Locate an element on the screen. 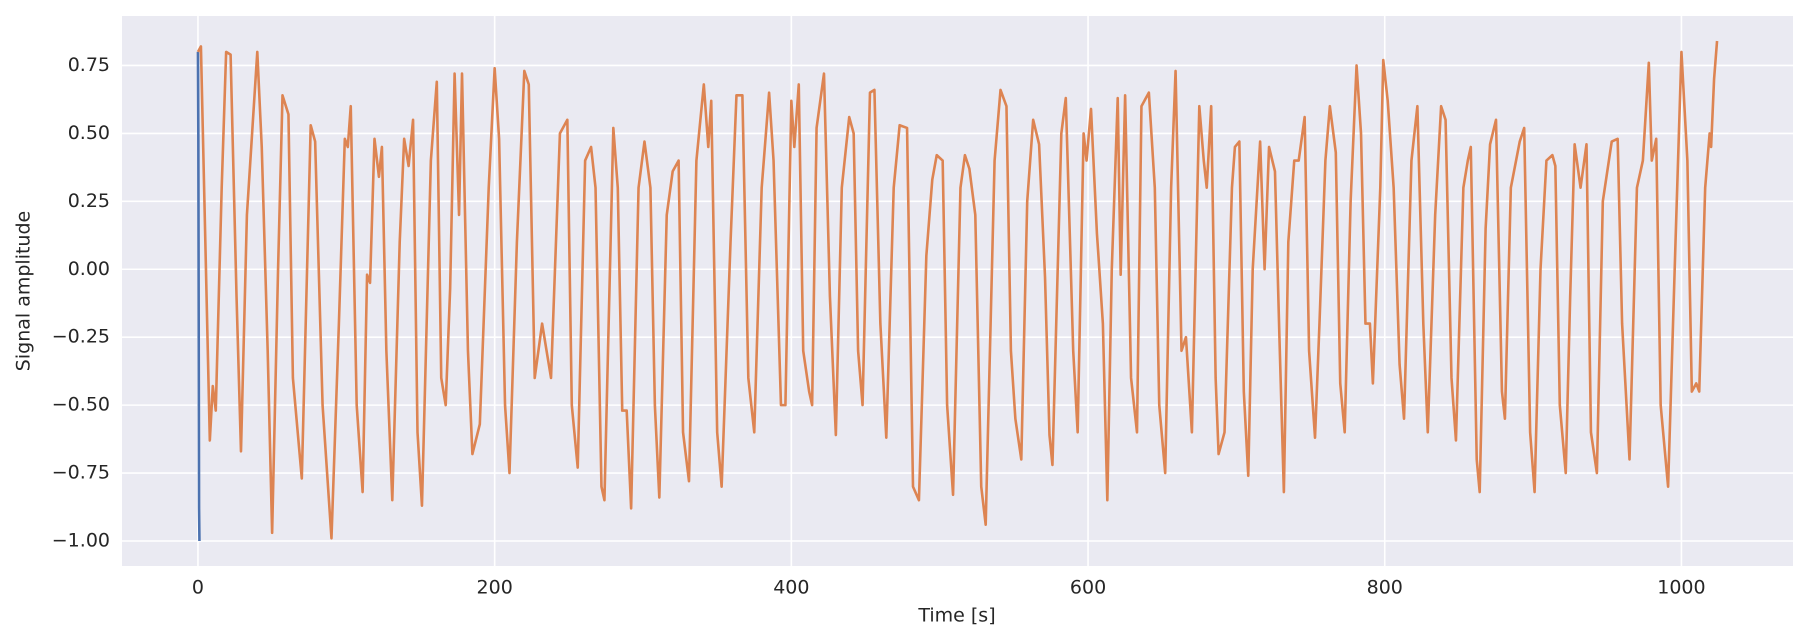 The width and height of the screenshot is (1808, 642). x-tick-label: 0 is located at coordinates (198, 588).